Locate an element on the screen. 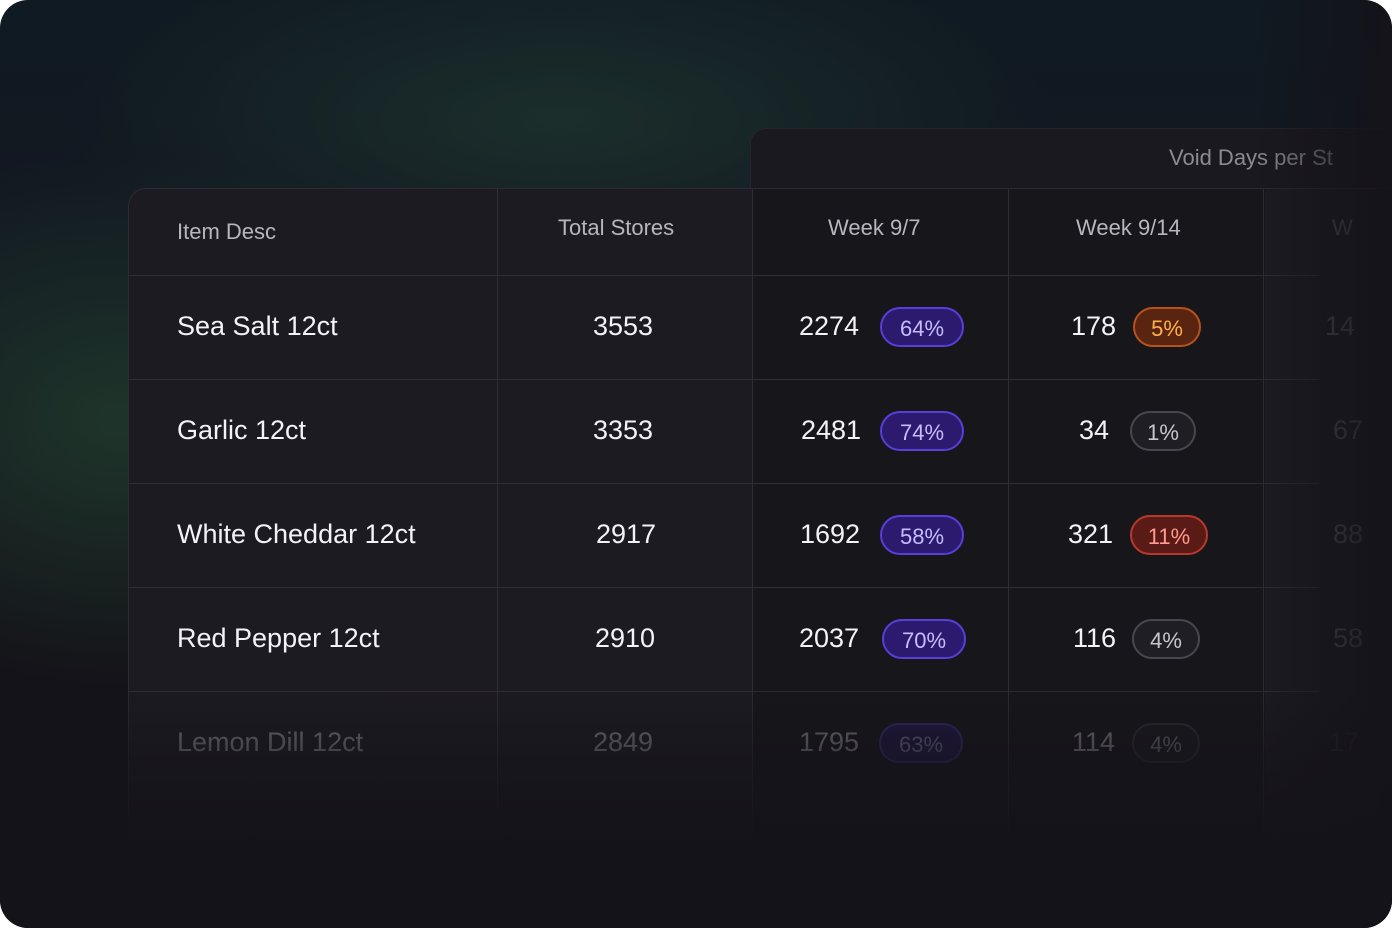 The image size is (1392, 928). week-next-cell: 14 is located at coordinates (1340, 326).